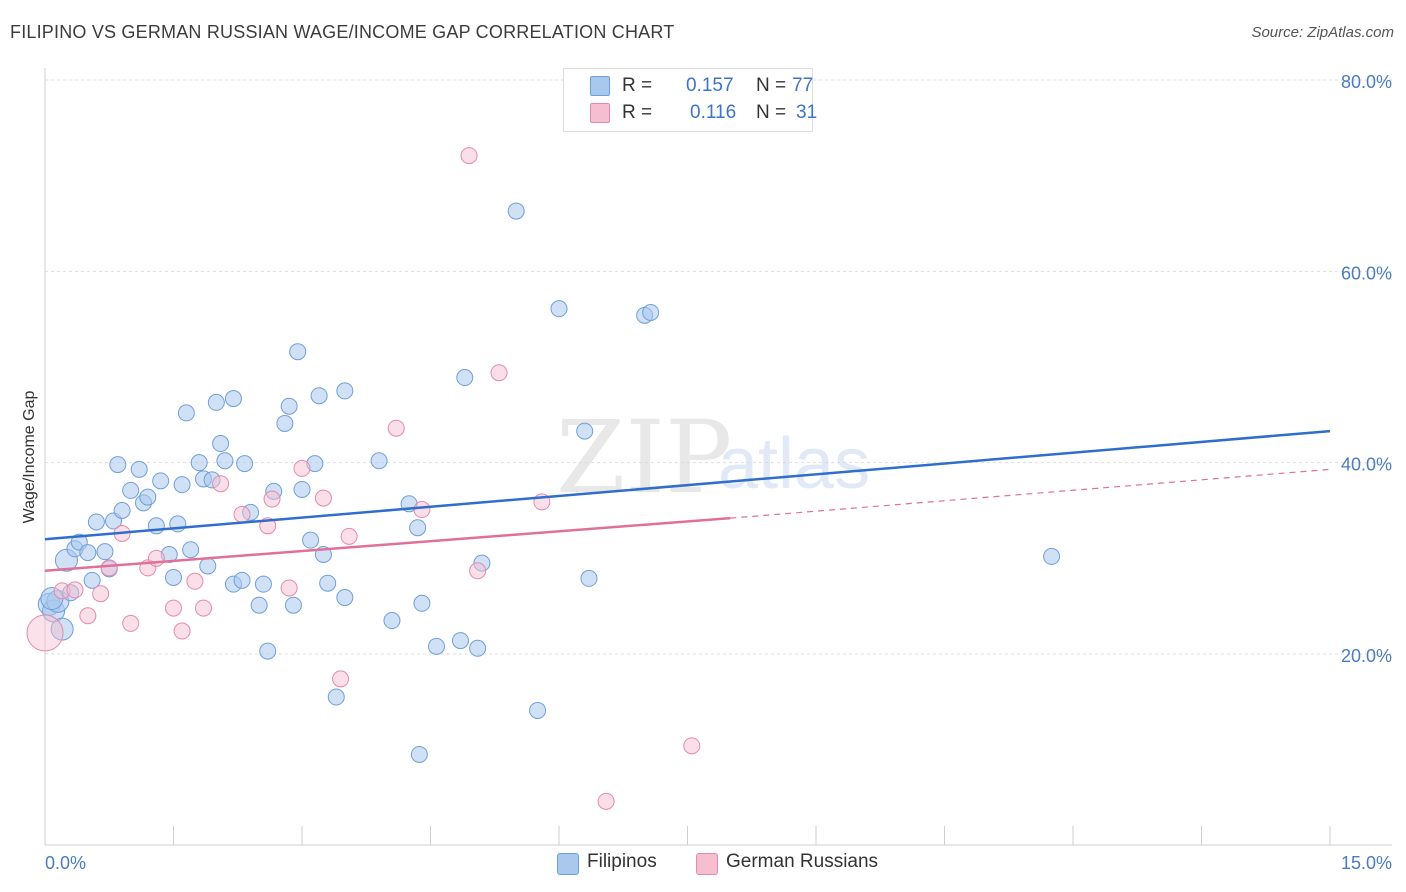 Image resolution: width=1406 pixels, height=892 pixels. What do you see at coordinates (1366, 82) in the screenshot?
I see `y-tick-label-80: 80.0%` at bounding box center [1366, 82].